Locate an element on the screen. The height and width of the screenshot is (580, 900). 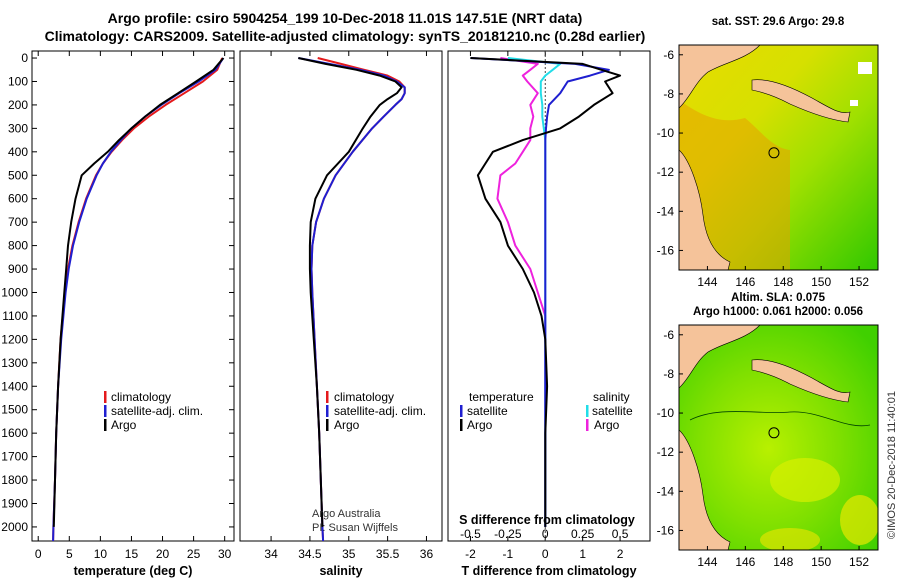
s-tick-label: 0 is located at coordinates (545, 534).